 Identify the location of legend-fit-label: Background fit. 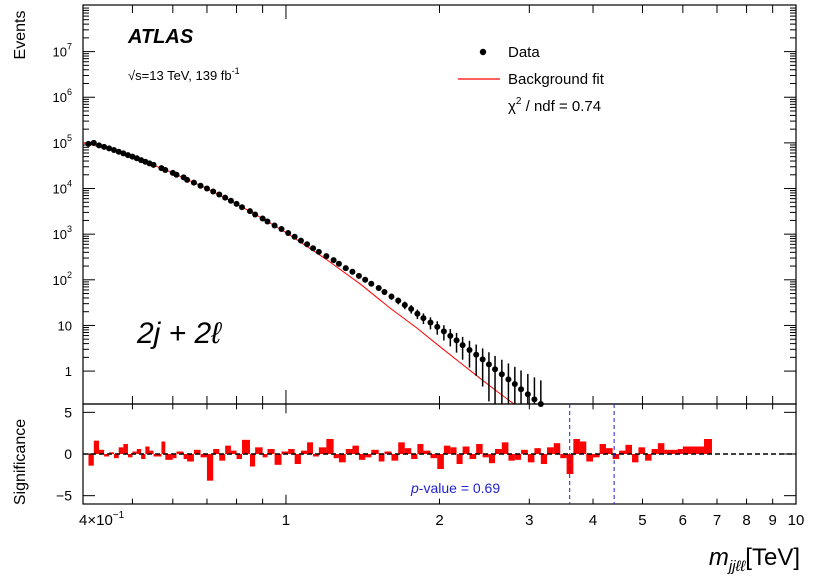
(556, 79).